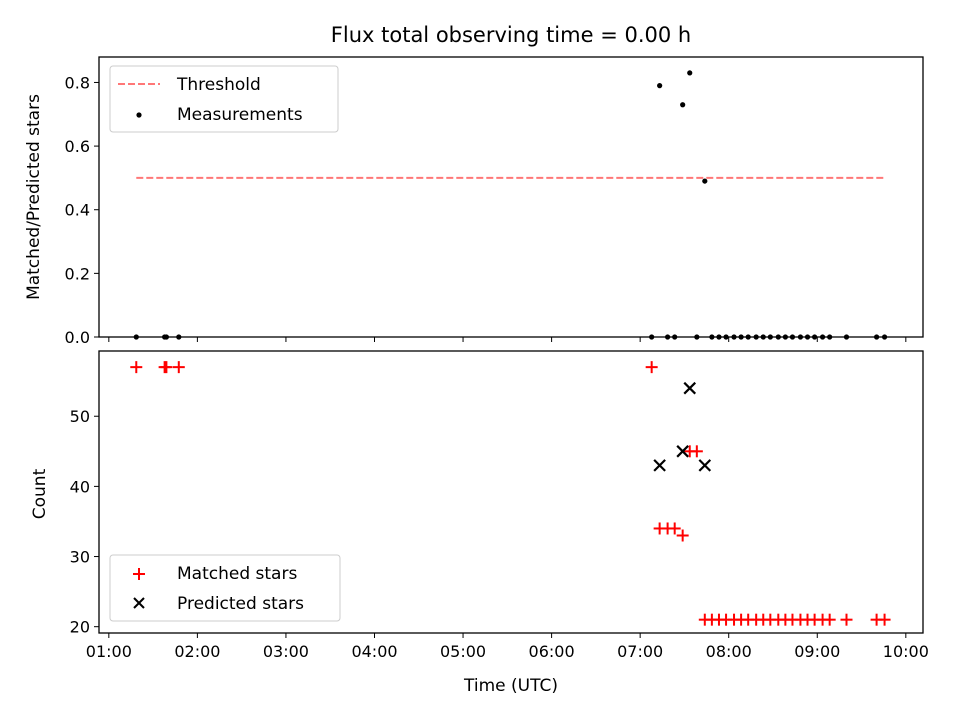 The width and height of the screenshot is (960, 720). What do you see at coordinates (218, 85) in the screenshot?
I see `threshold-legend-label: Threshold` at bounding box center [218, 85].